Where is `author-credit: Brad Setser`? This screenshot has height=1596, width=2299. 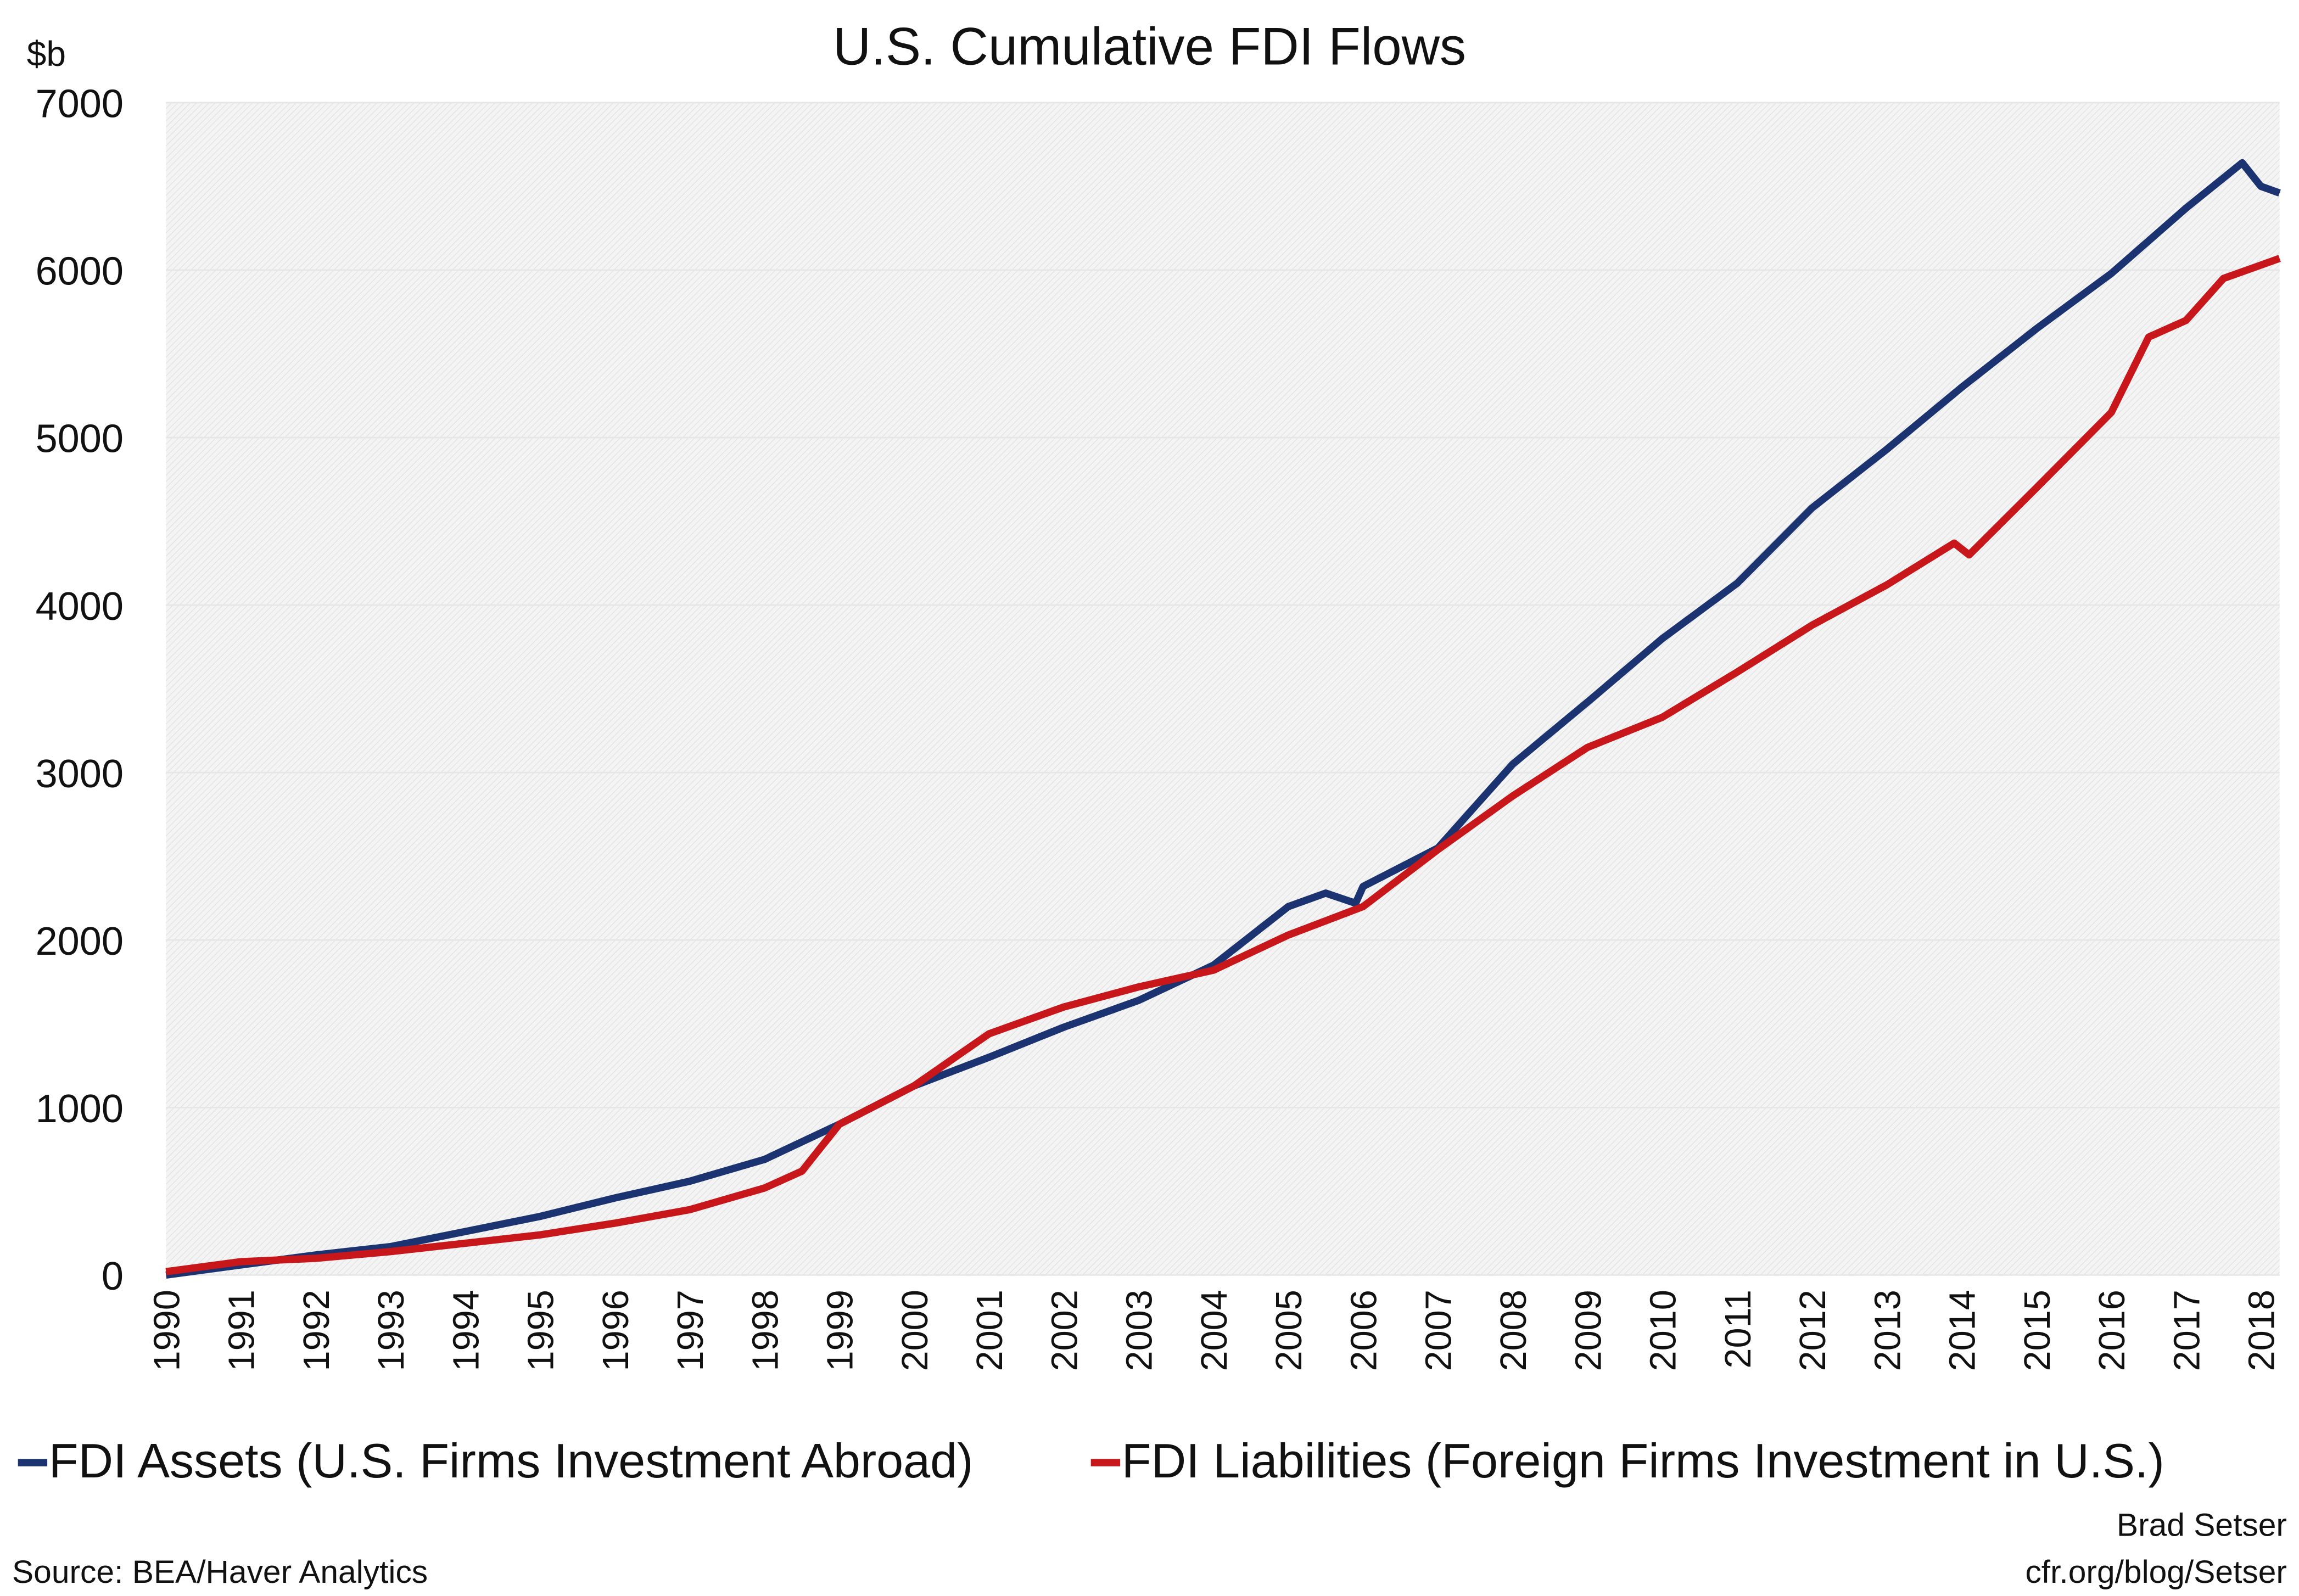 author-credit: Brad Setser is located at coordinates (2202, 1526).